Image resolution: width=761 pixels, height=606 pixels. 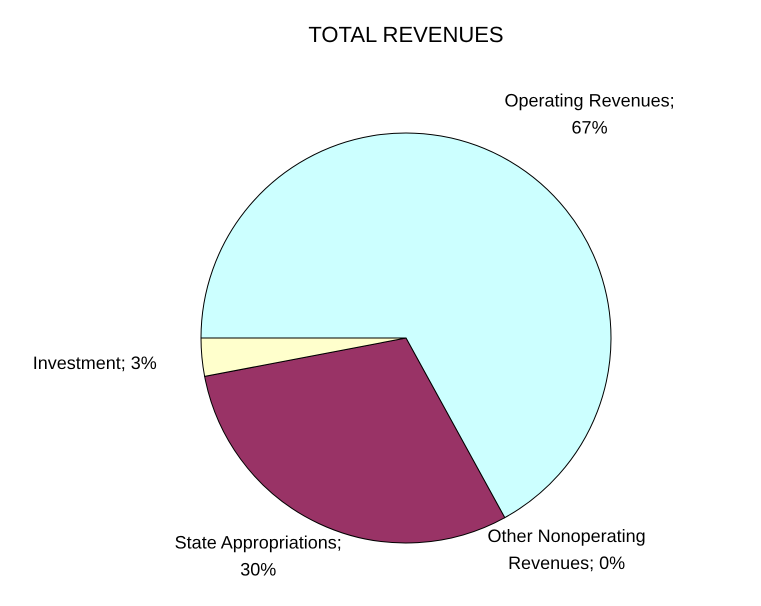 I want to click on category-label: Other Nonoperating Revenues; 0%, so click(x=567, y=549).